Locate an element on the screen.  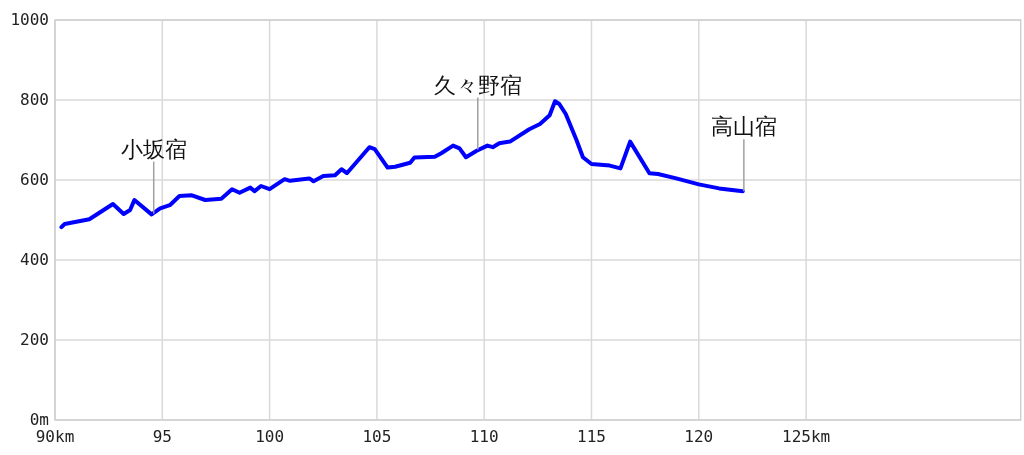
y-tick-label: 0m is located at coordinates (39, 419).